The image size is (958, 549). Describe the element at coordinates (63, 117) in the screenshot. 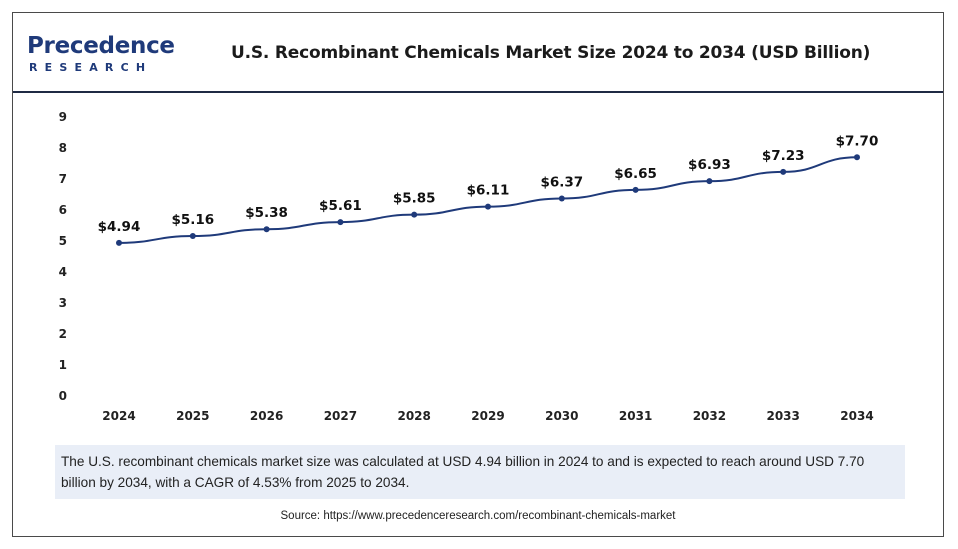

I see `y-tick-label: 9` at that location.